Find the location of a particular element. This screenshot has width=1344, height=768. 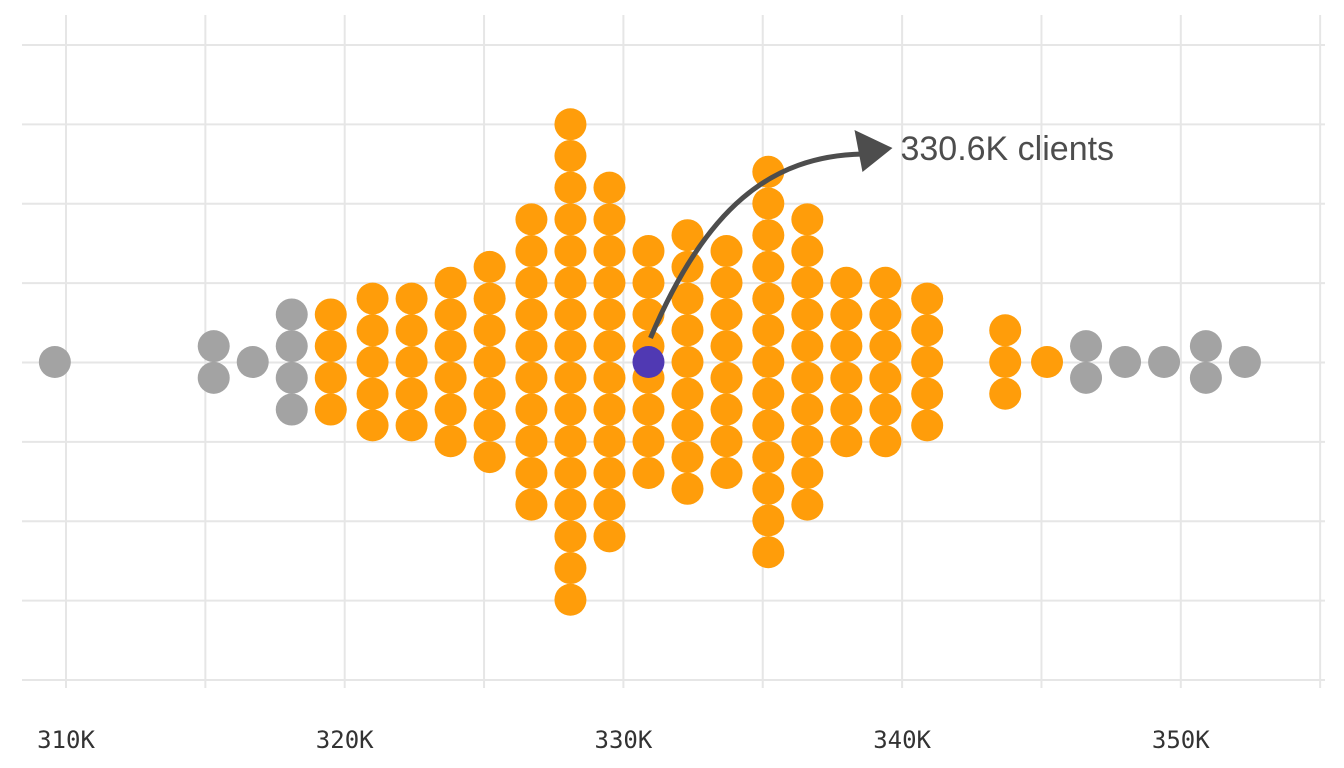

x-tick-label: 320K is located at coordinates (345, 740).